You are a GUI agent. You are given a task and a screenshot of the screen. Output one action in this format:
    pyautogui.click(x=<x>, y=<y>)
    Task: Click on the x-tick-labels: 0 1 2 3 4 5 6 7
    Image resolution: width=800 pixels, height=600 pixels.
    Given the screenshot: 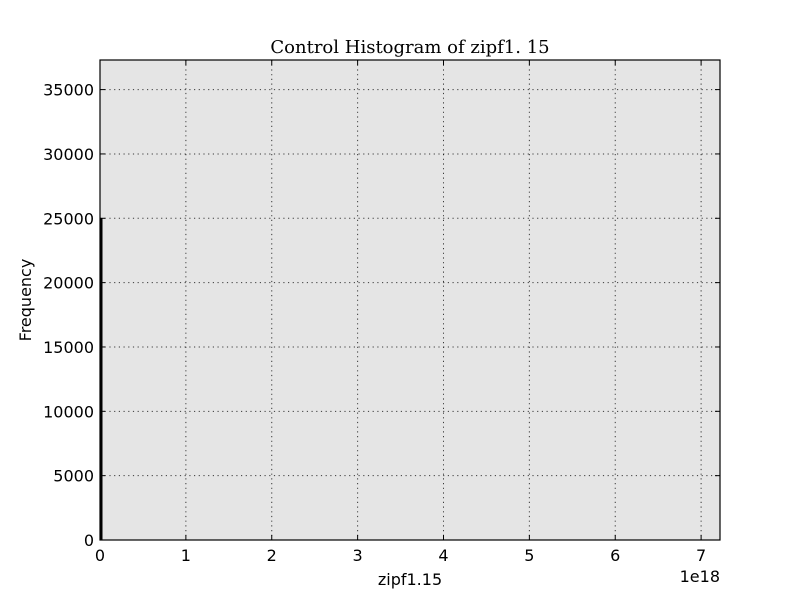 What is the action you would take?
    pyautogui.click(x=400, y=555)
    